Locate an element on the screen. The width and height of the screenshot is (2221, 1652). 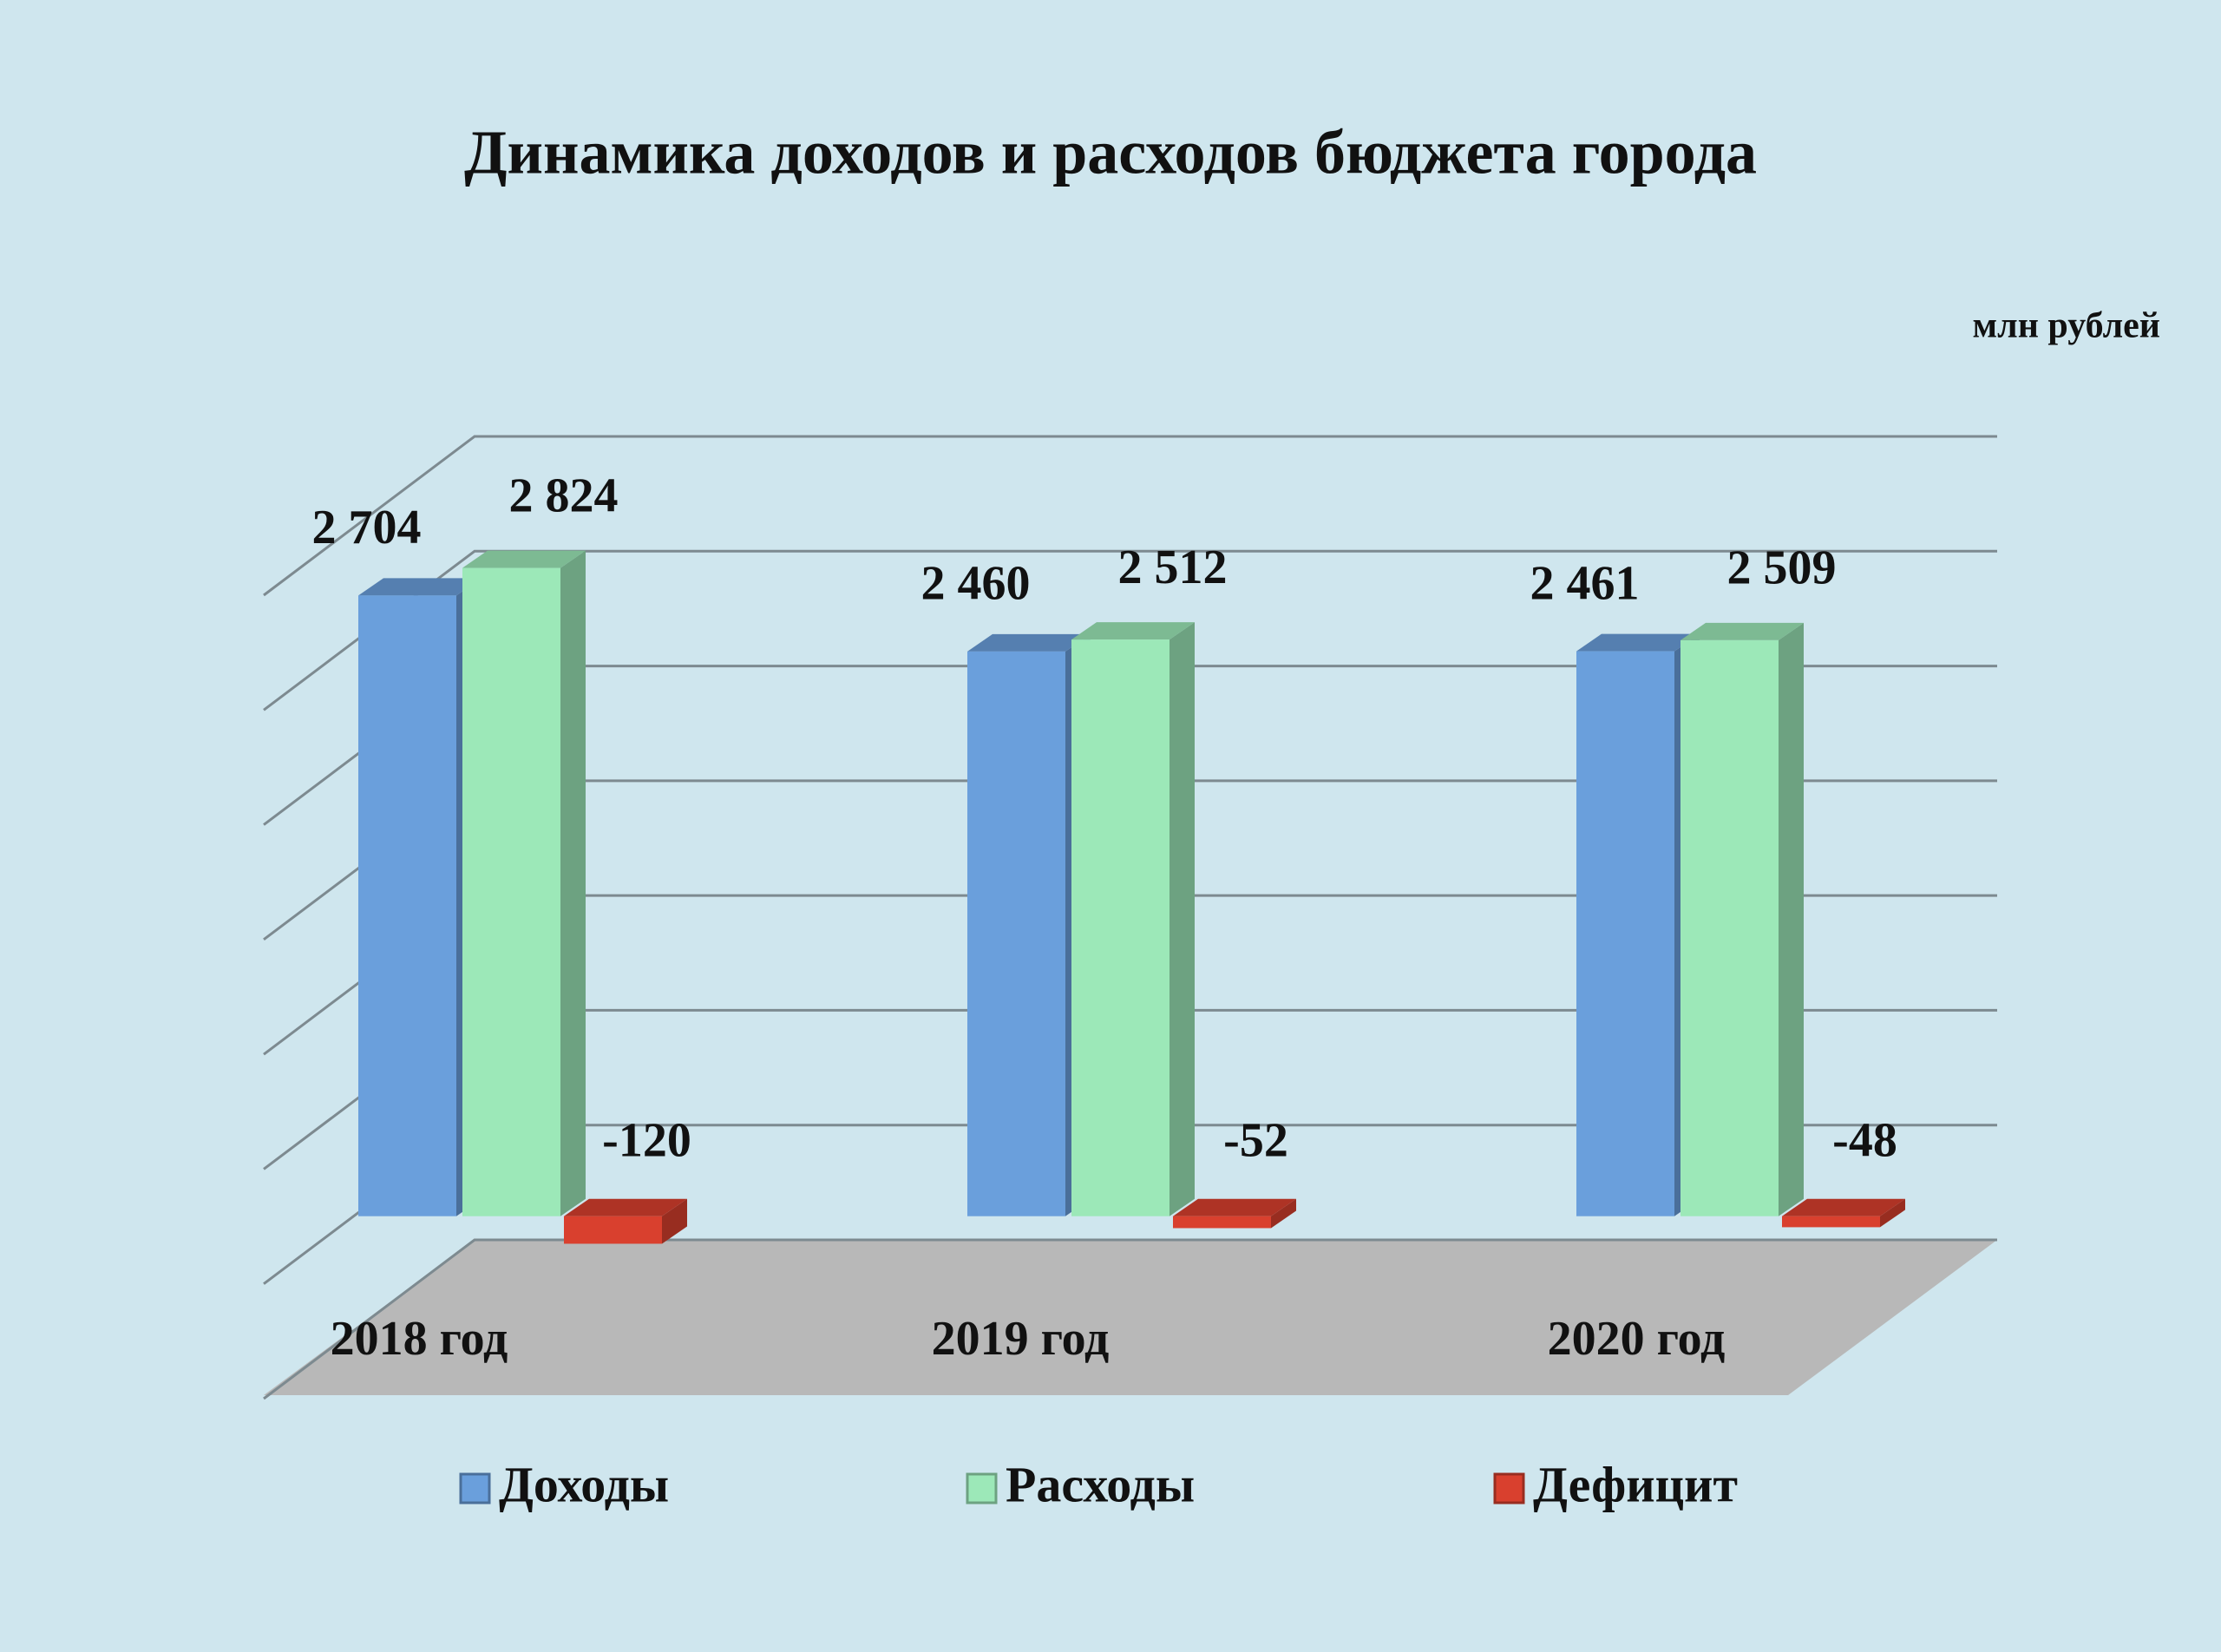
unit-label: млн рублей is located at coordinates (2066, 326).